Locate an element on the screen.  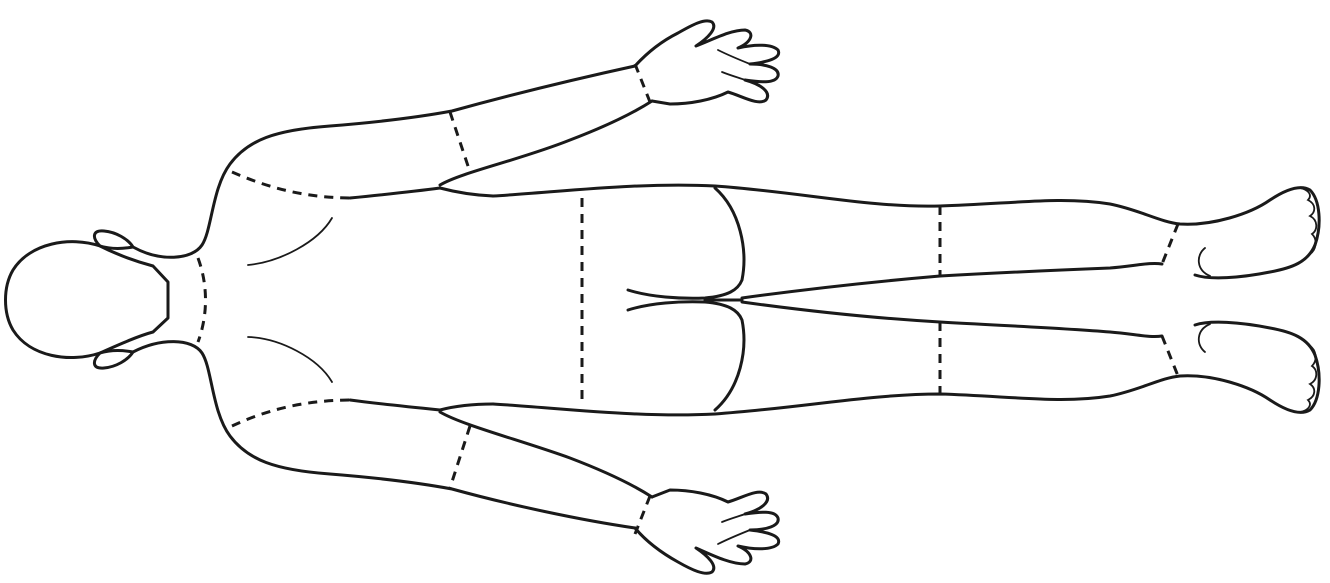
lower-wrist-dash is located at coordinates (642, 515).